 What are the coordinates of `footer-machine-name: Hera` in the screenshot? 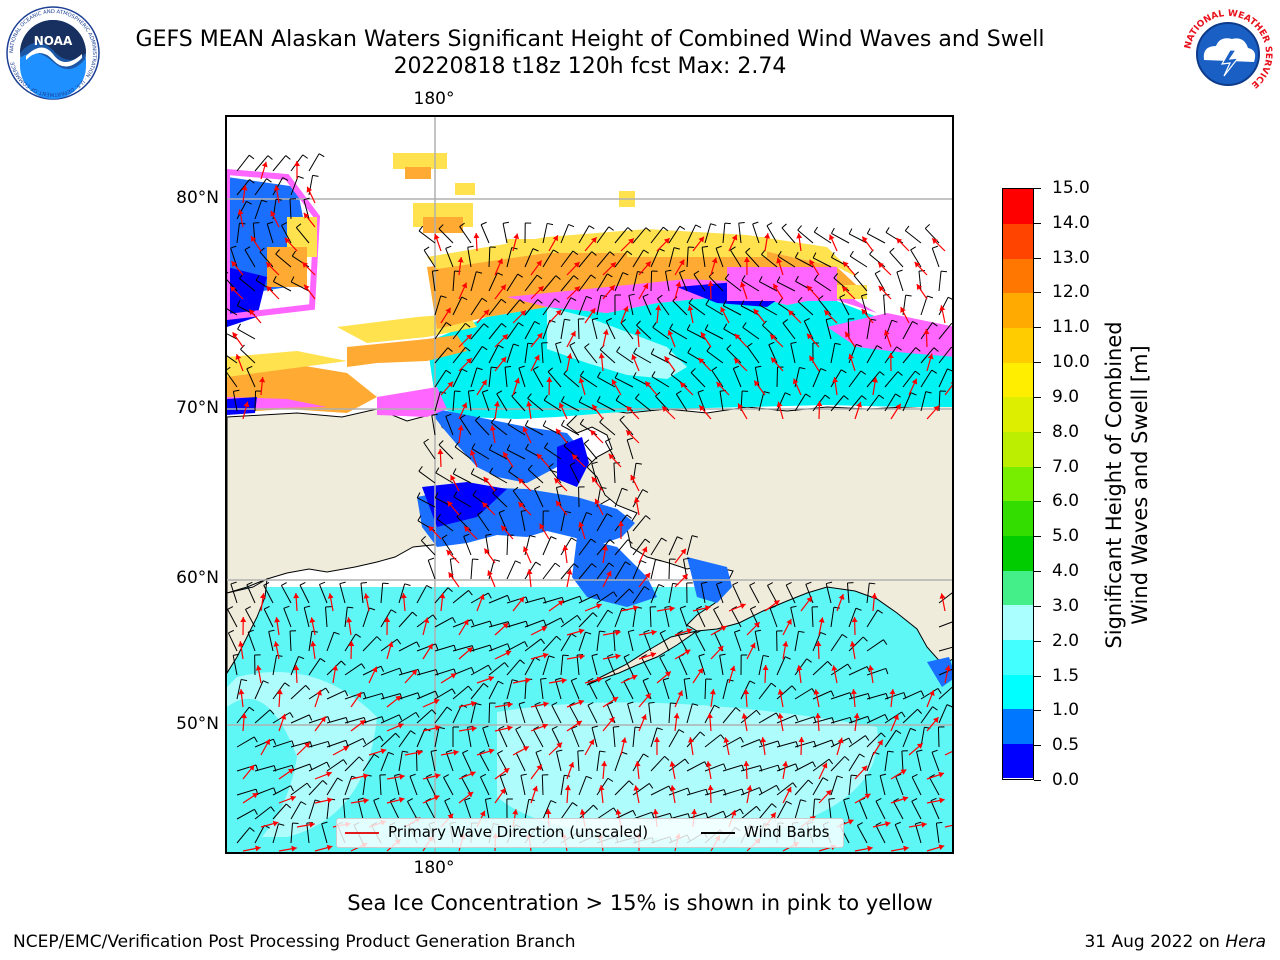 It's located at (1245, 942).